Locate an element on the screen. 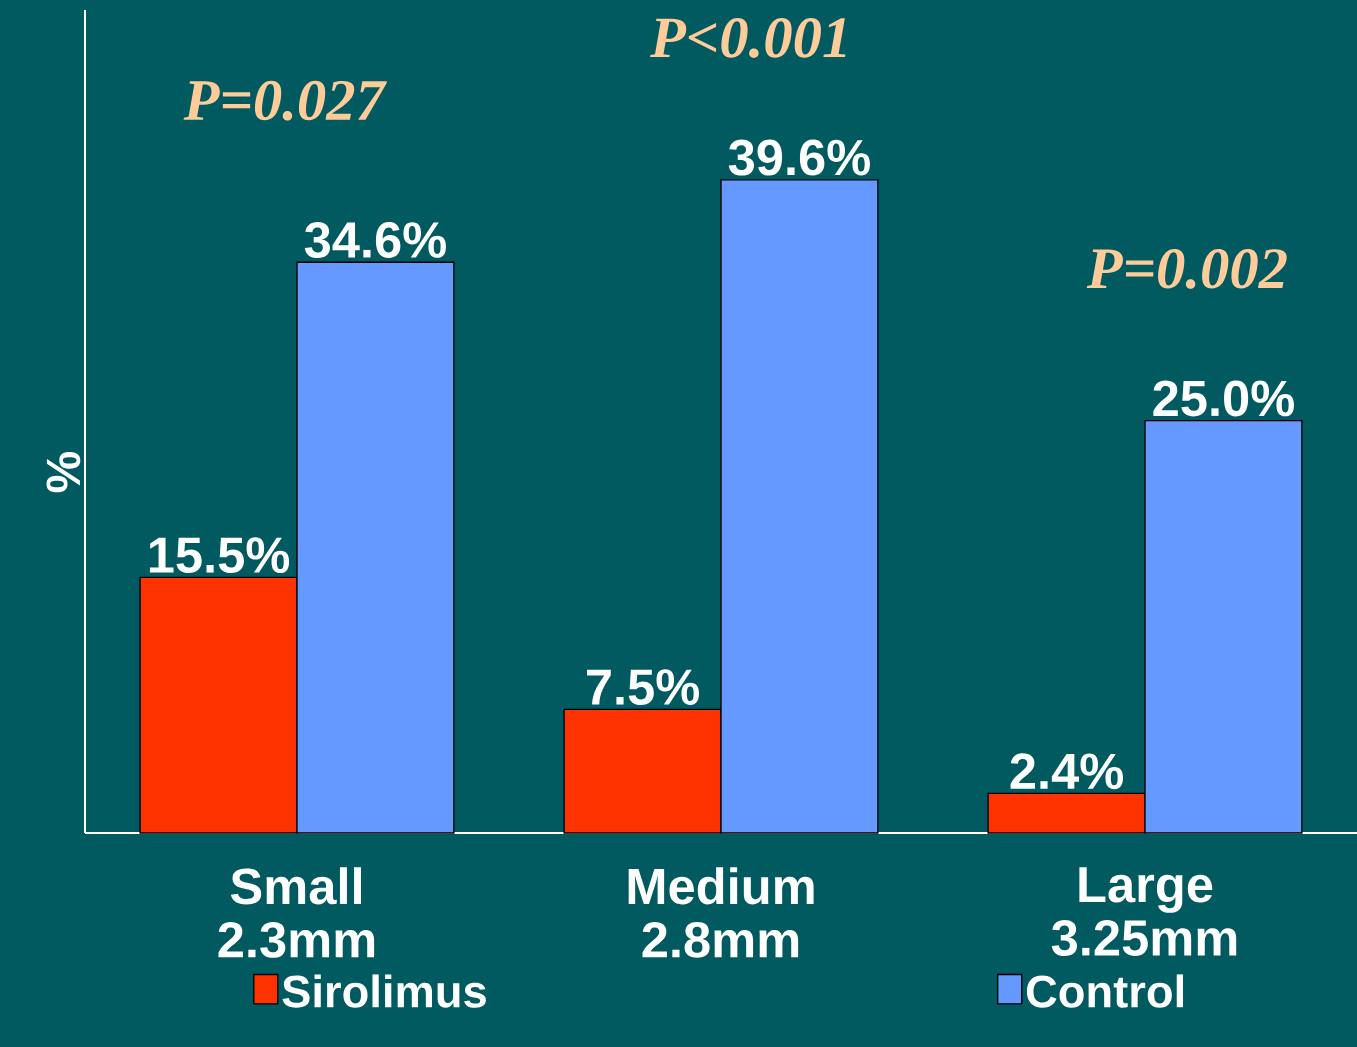 The height and width of the screenshot is (1047, 1357). text: P=0.027 is located at coordinates (285, 100).